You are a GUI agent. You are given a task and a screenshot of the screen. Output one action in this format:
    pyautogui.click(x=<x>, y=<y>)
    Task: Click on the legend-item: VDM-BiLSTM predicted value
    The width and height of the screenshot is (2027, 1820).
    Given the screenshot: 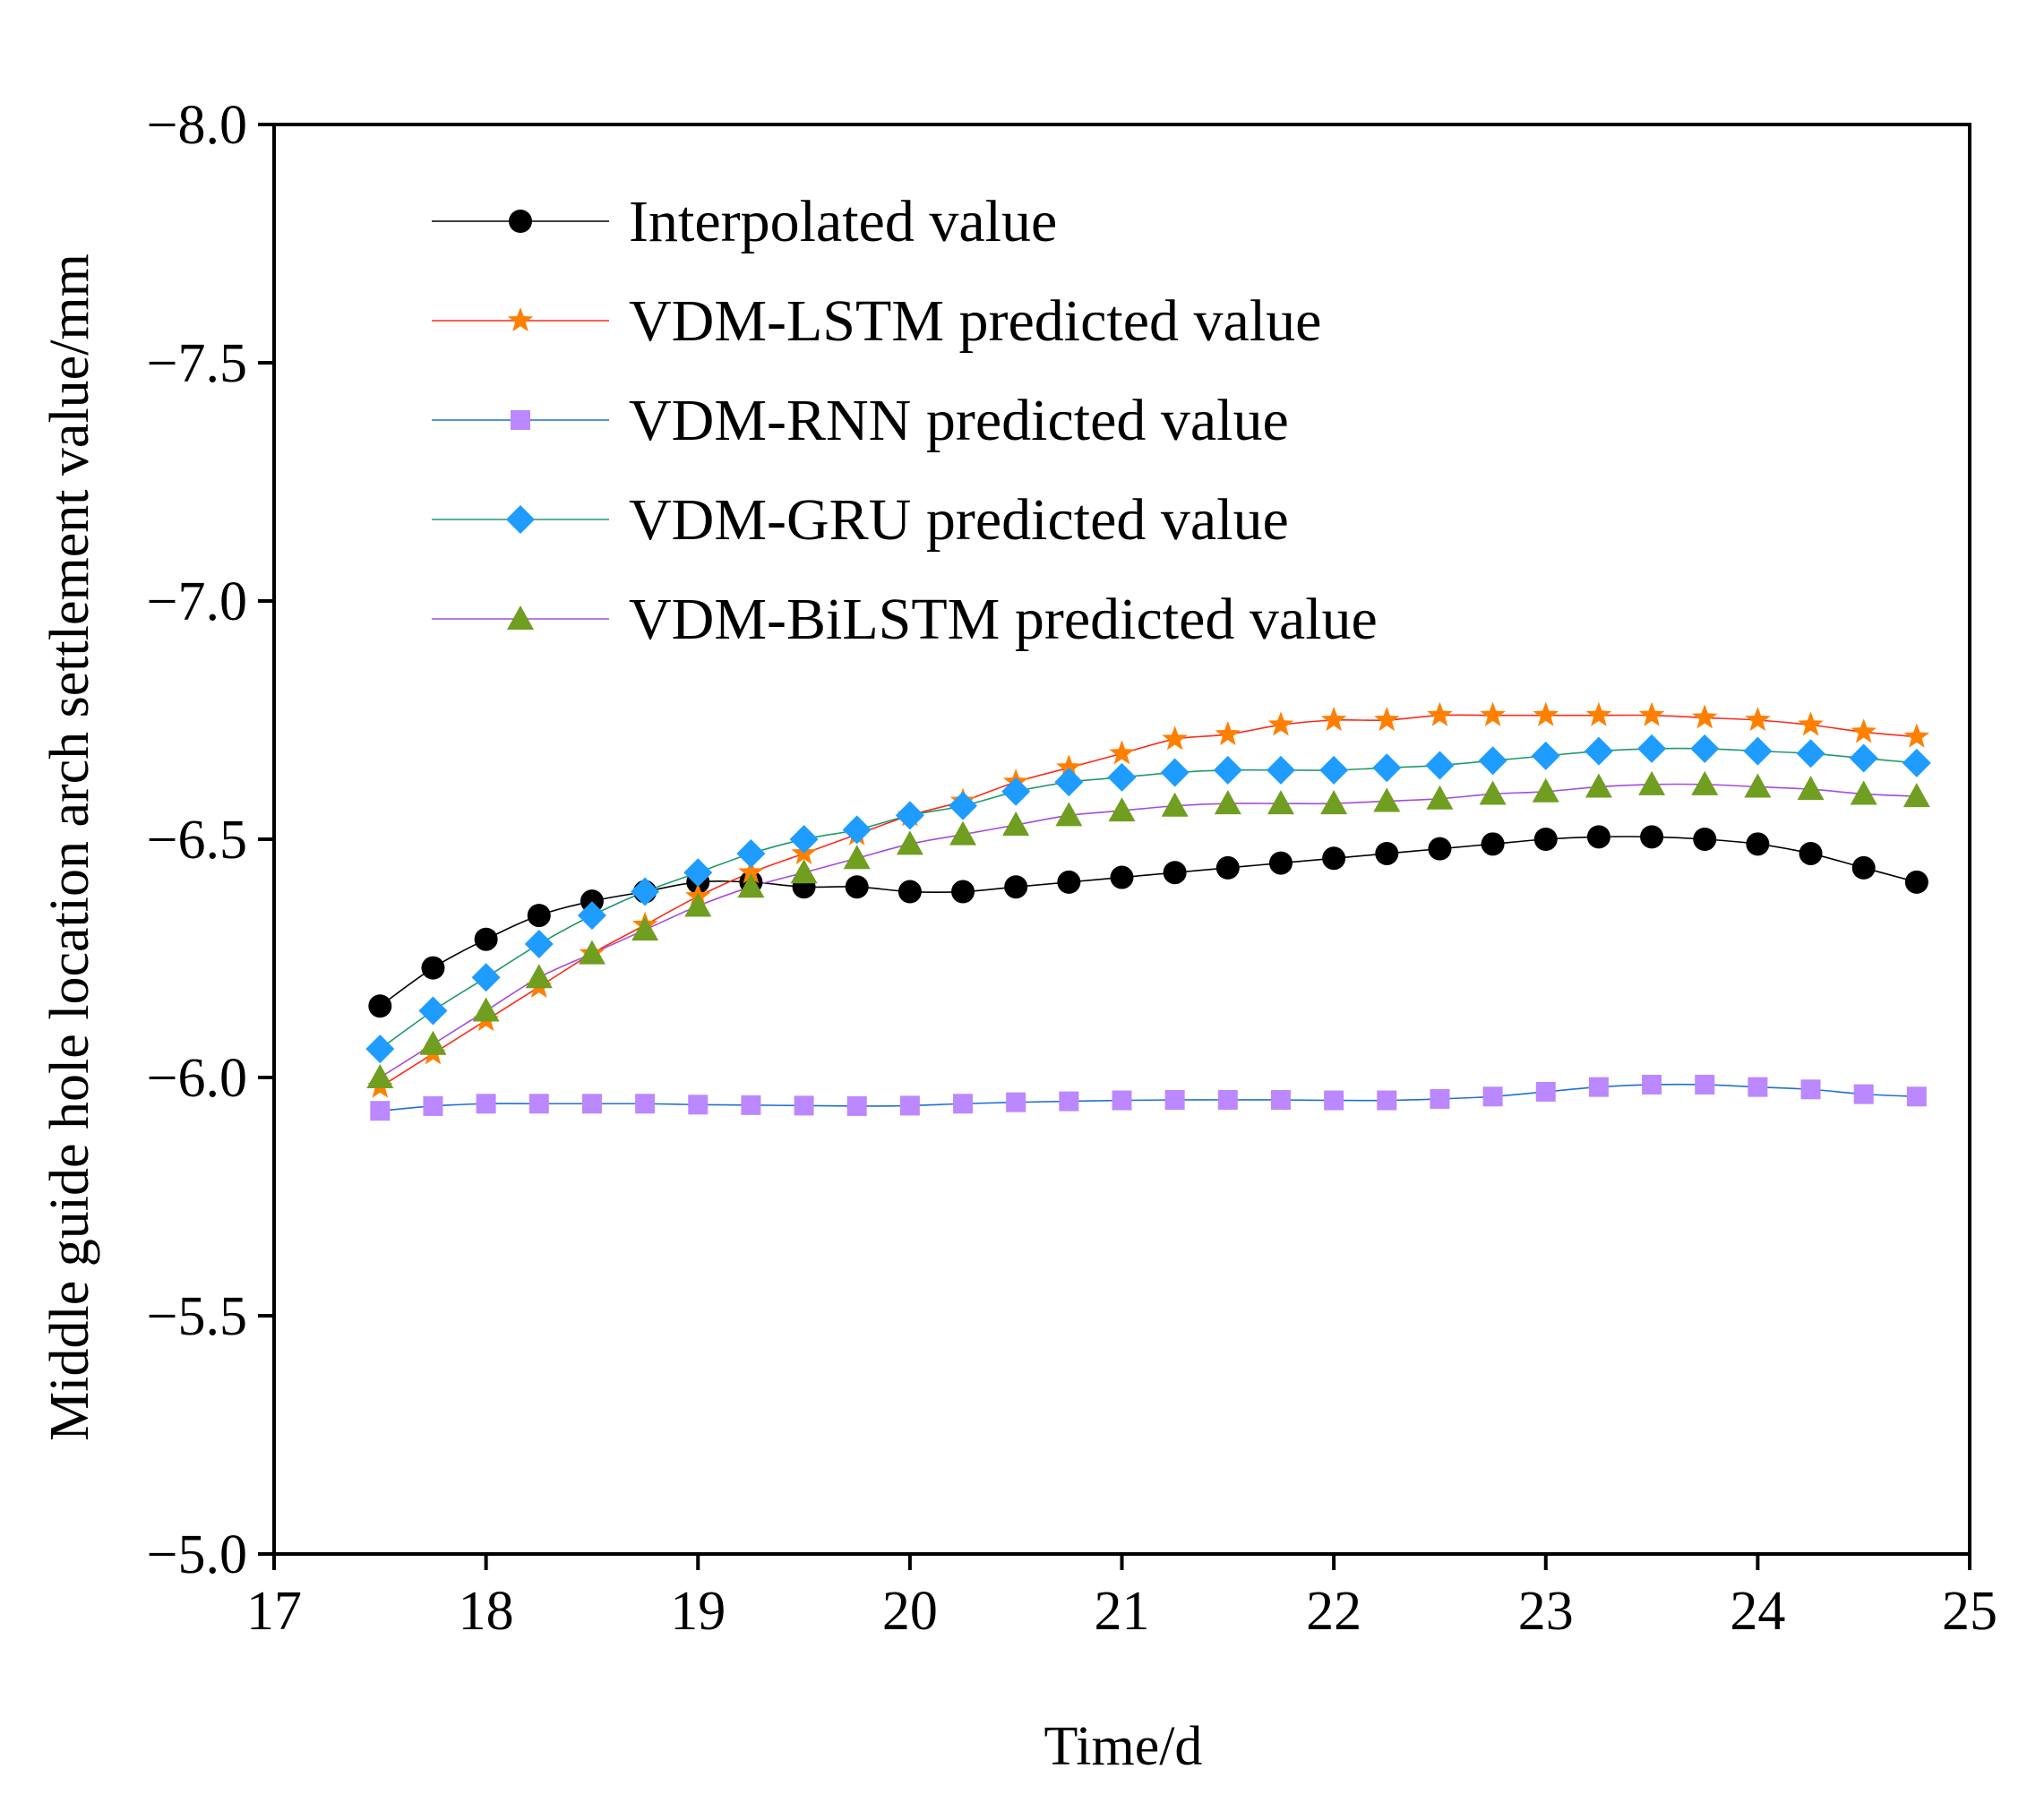 What is the action you would take?
    pyautogui.click(x=905, y=619)
    